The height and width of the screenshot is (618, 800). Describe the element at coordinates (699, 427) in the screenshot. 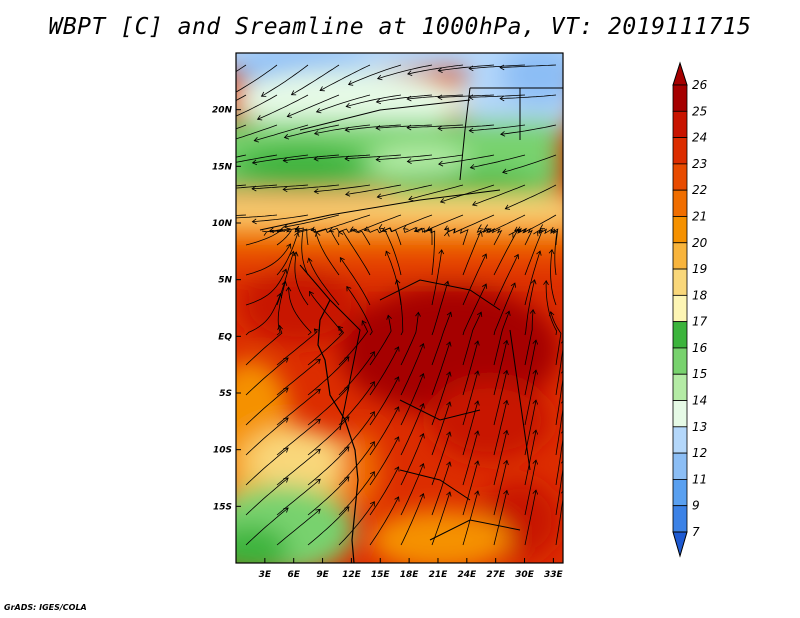

I see `colorbar-label: 13` at that location.